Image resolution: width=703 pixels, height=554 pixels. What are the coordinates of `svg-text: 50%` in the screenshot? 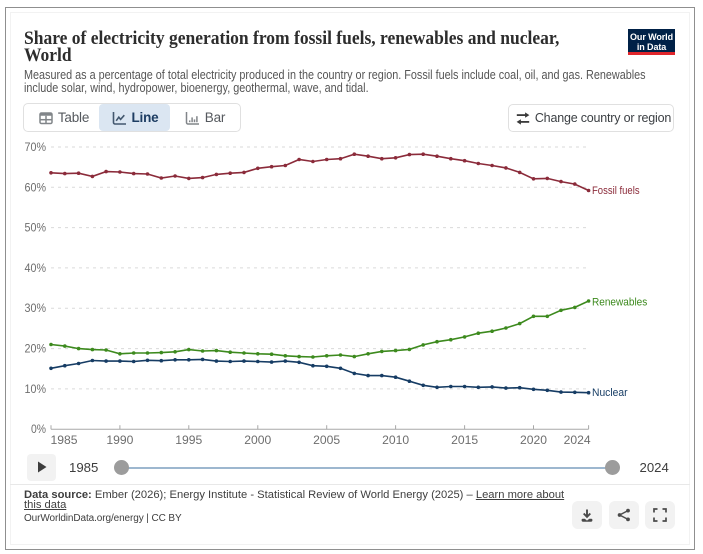 It's located at (36, 228).